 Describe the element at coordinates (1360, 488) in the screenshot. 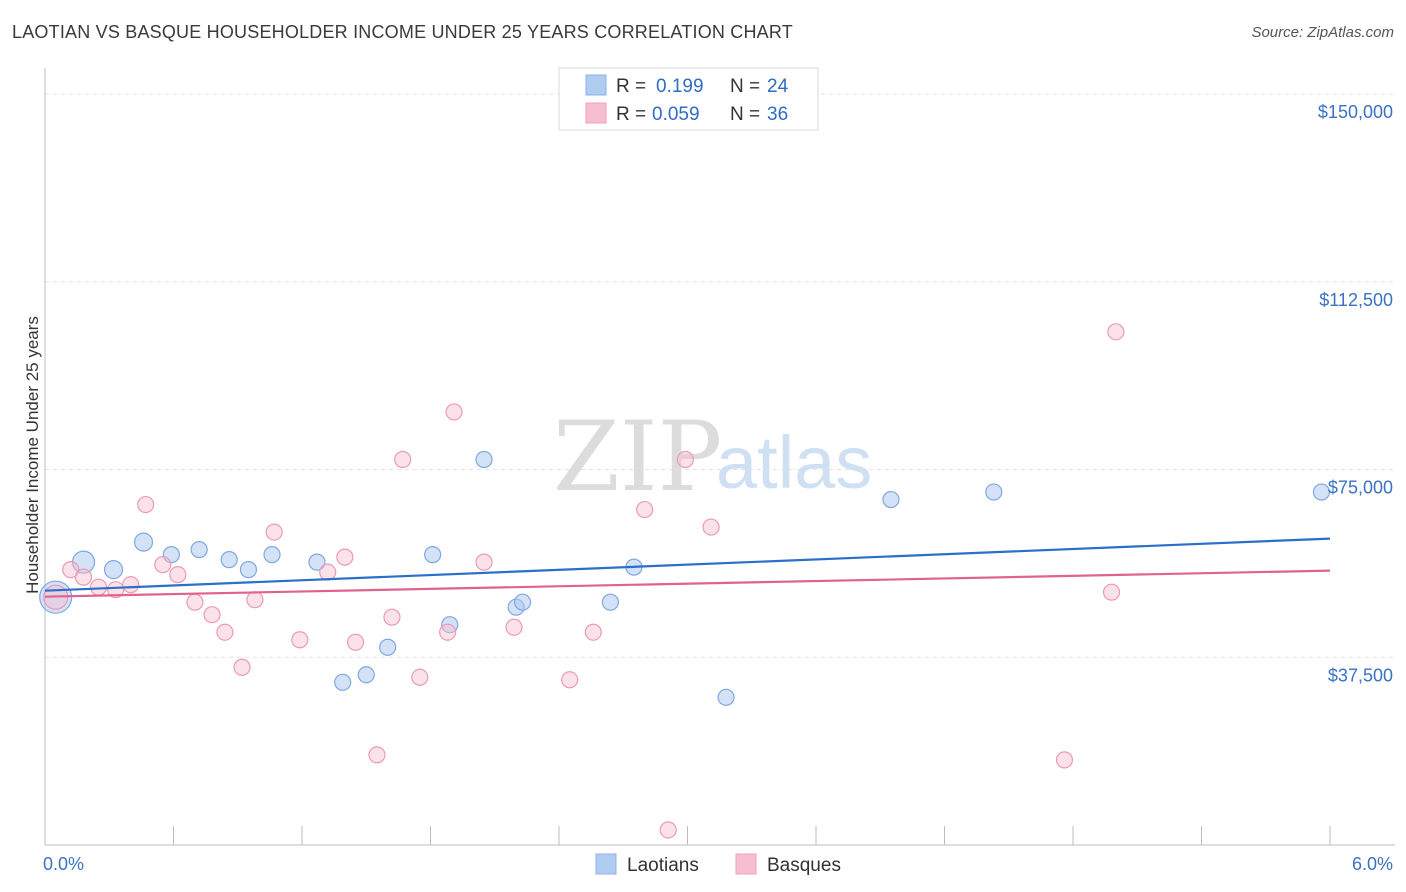

I see `y-tick-label-1: $75,000` at that location.